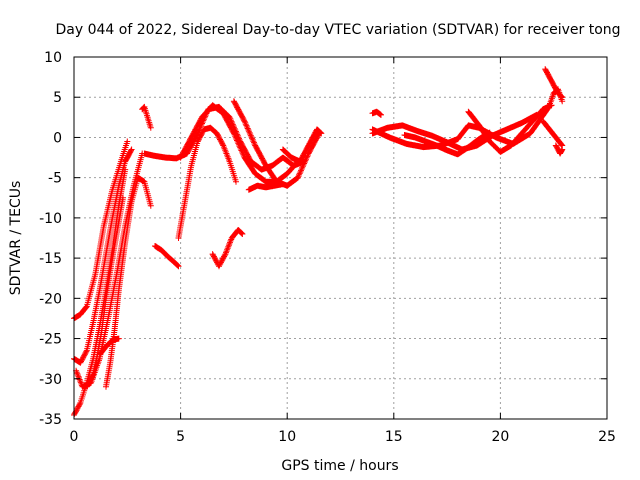 The image size is (640, 480). Describe the element at coordinates (55, 179) in the screenshot. I see `y-tick-label: -5` at that location.